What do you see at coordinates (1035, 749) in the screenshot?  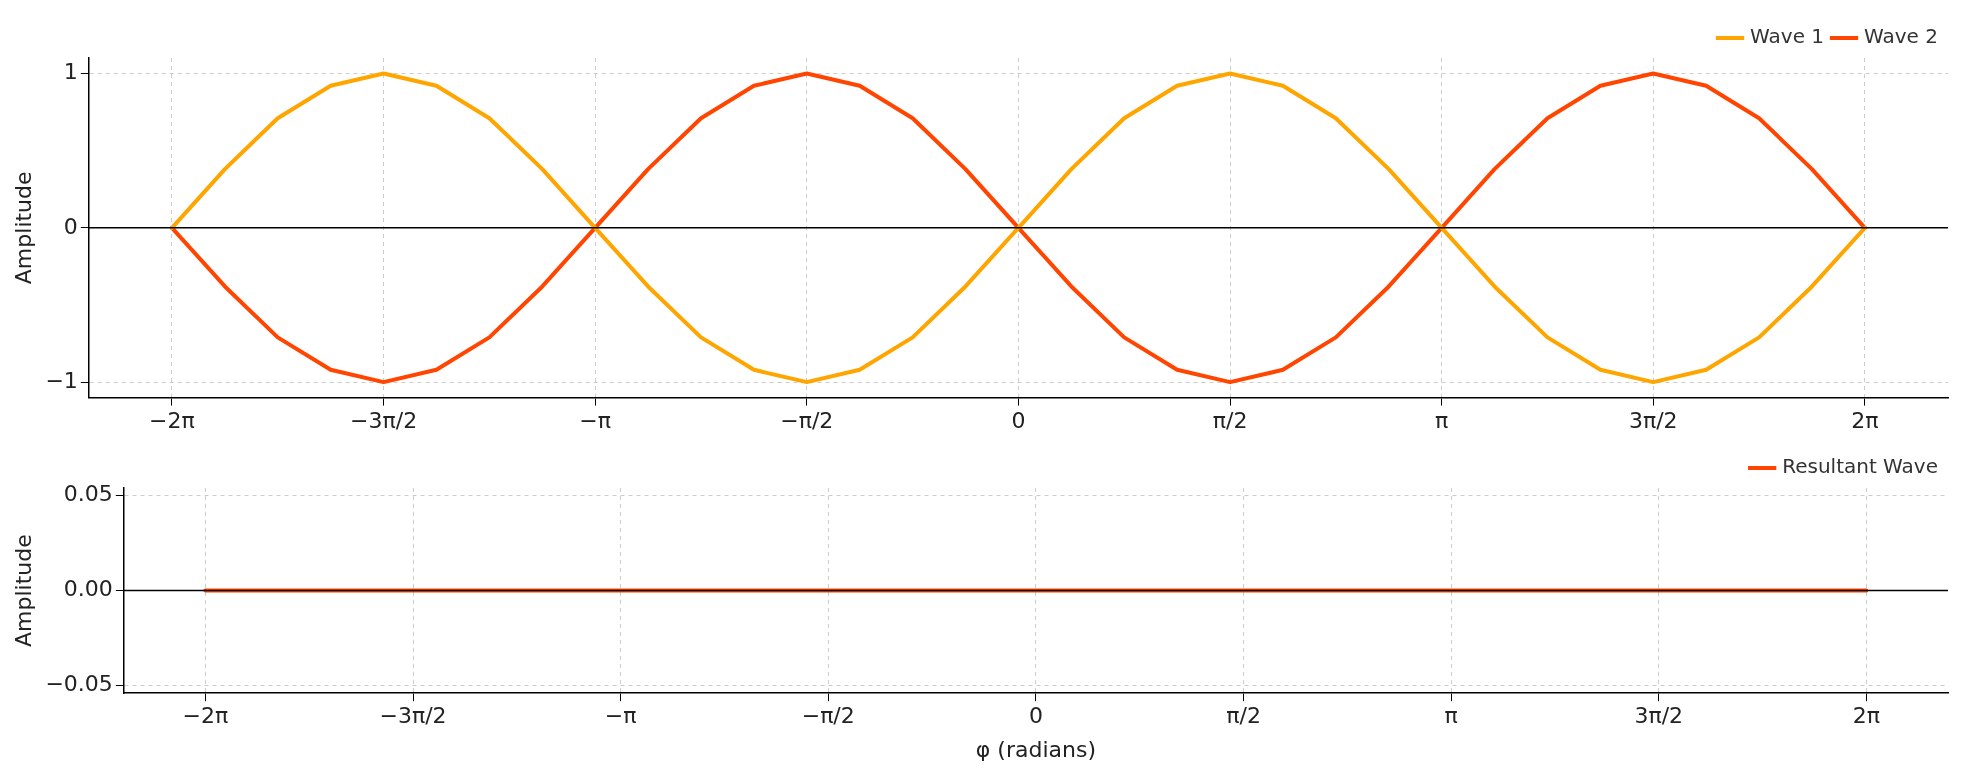 I see `x-axis-title: φ (radians)` at bounding box center [1035, 749].